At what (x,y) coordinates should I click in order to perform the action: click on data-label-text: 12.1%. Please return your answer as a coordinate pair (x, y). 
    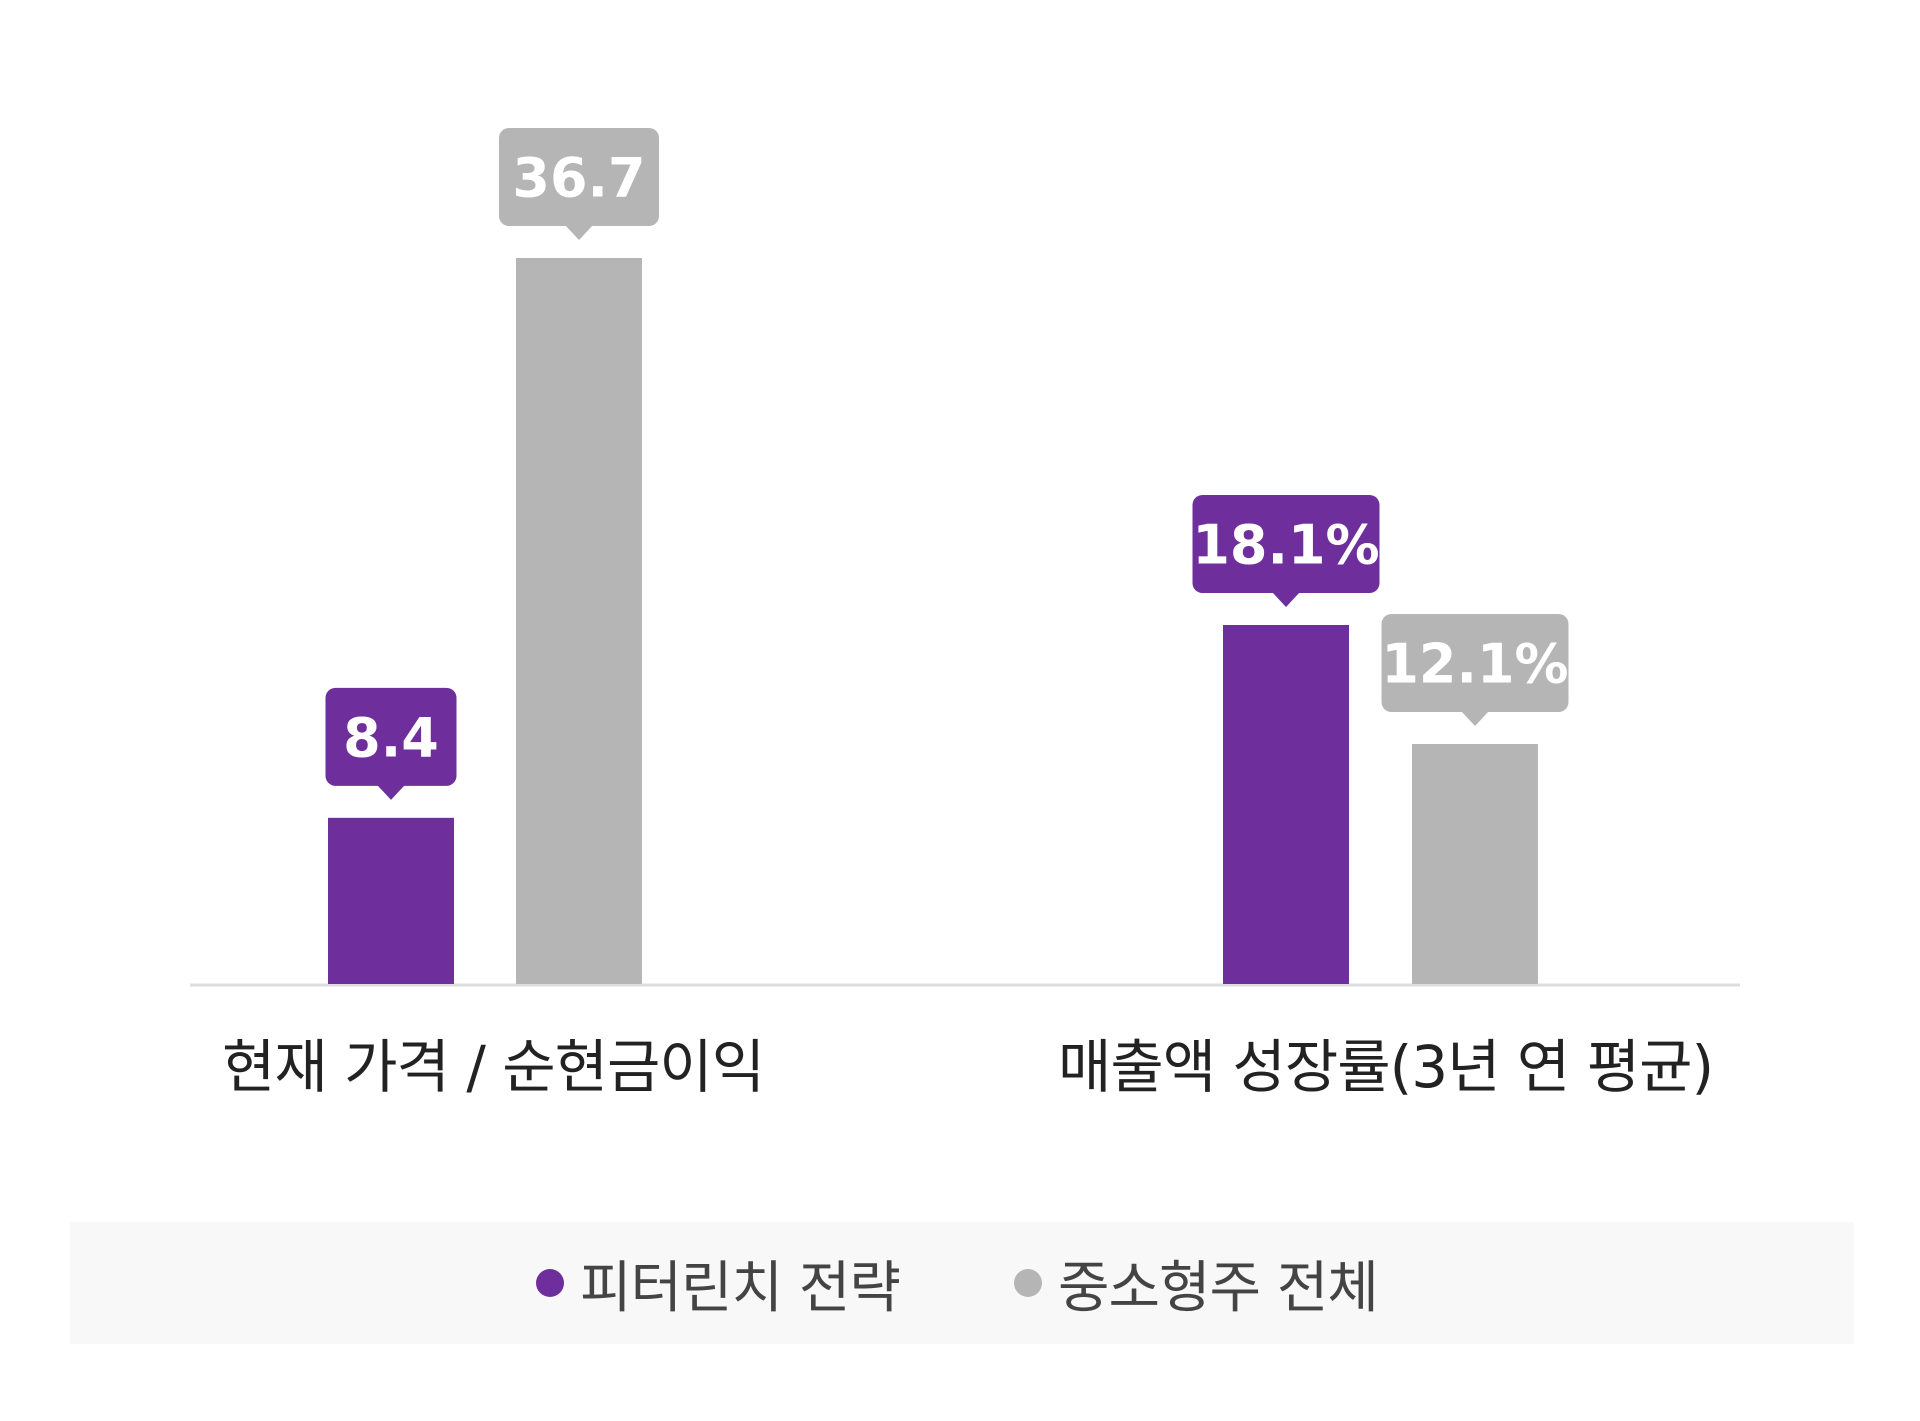
    Looking at the image, I should click on (1474, 663).